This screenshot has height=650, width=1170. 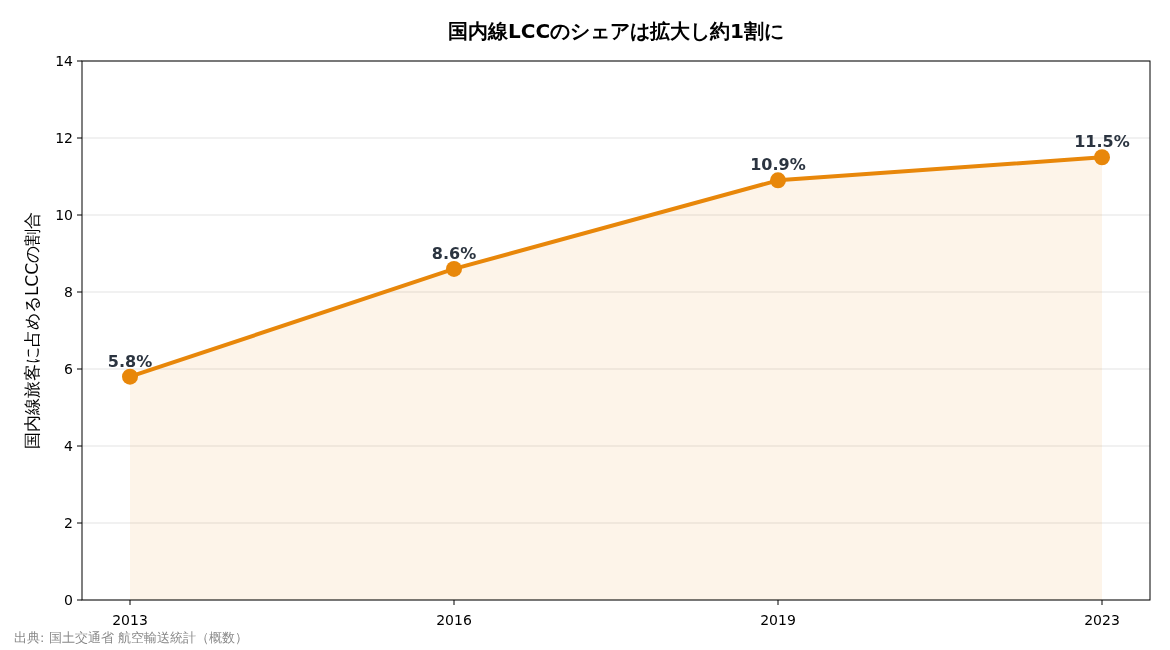 What do you see at coordinates (130, 620) in the screenshot?
I see `x-tick-label: 2013` at bounding box center [130, 620].